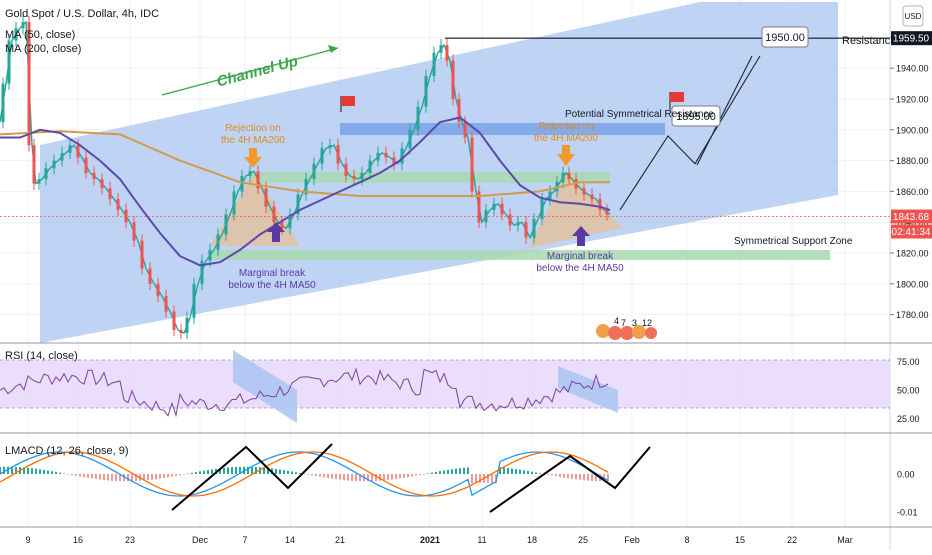 This screenshot has height=555, width=932. What do you see at coordinates (290, 540) in the screenshot?
I see `time-tick-5: 14` at bounding box center [290, 540].